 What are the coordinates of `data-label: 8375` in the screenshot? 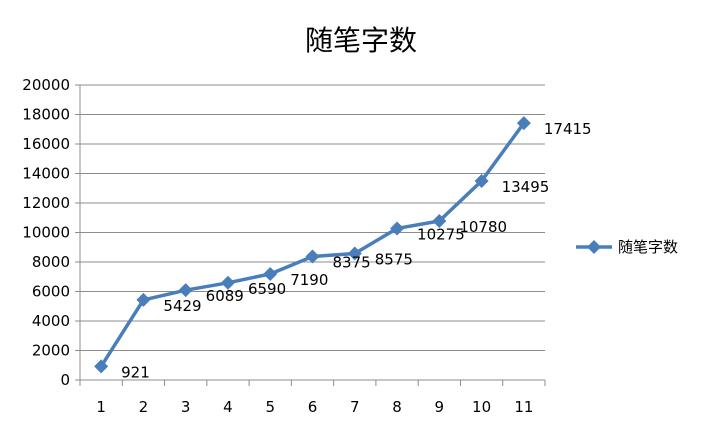 It's located at (352, 262).